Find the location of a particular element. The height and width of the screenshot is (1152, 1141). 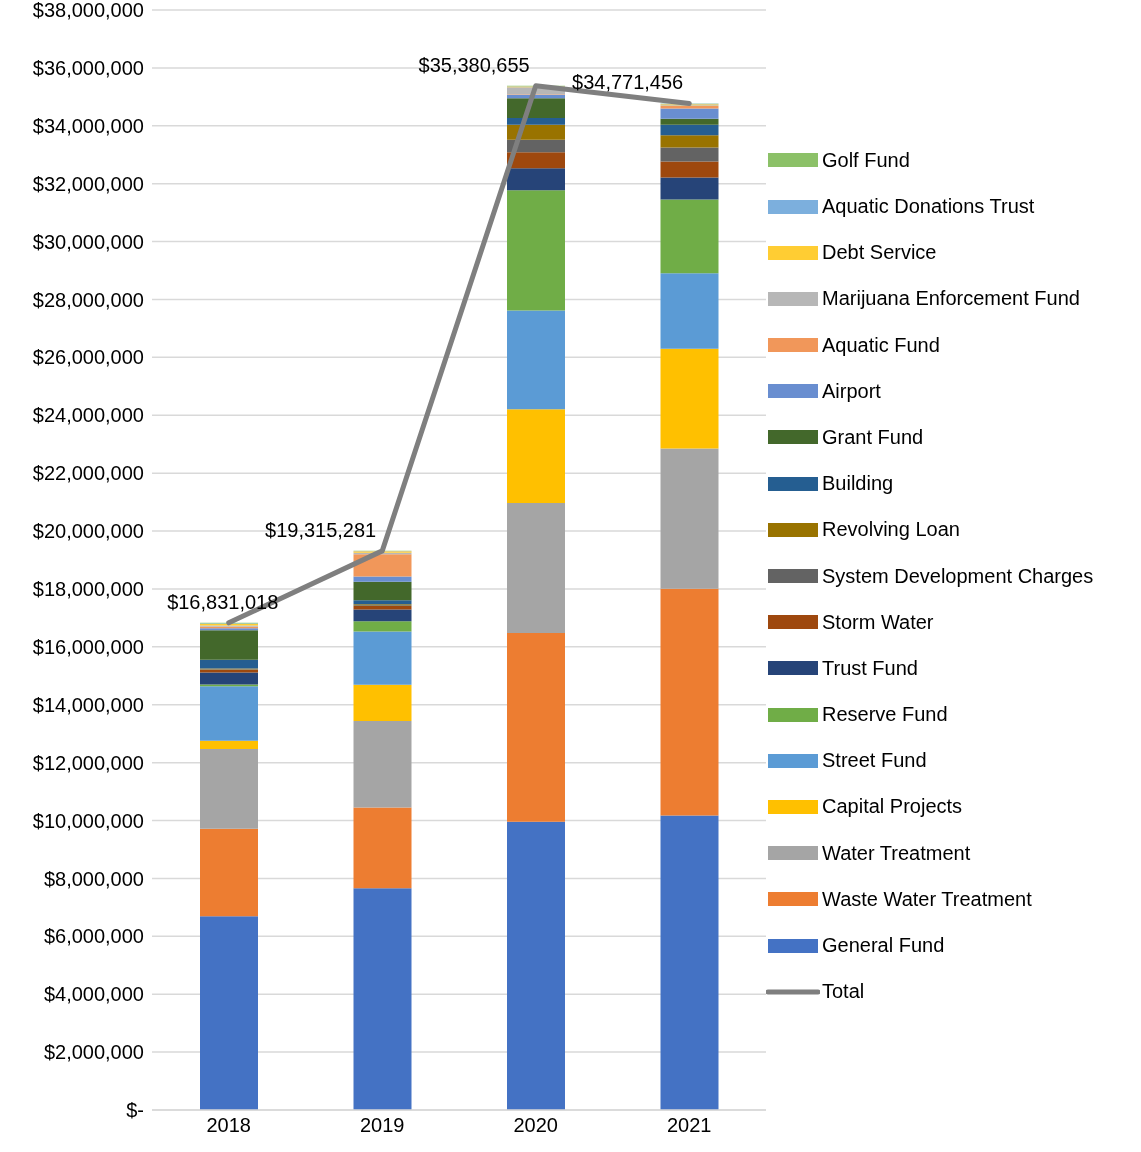

legend-label: Waste Water Treatment is located at coordinates (927, 899).